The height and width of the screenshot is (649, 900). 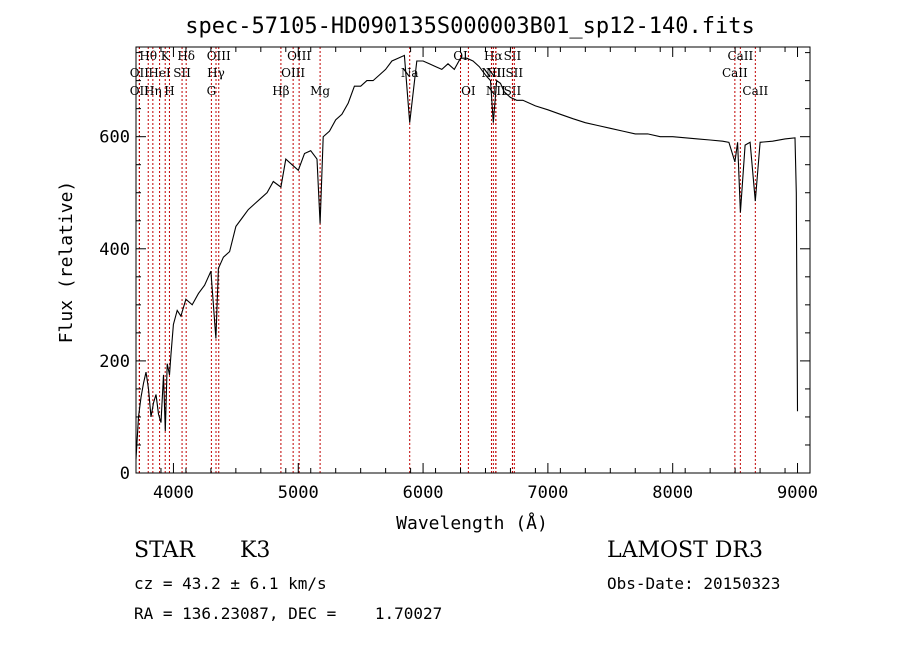 I want to click on marker-label: Hβ, so click(x=280, y=91).